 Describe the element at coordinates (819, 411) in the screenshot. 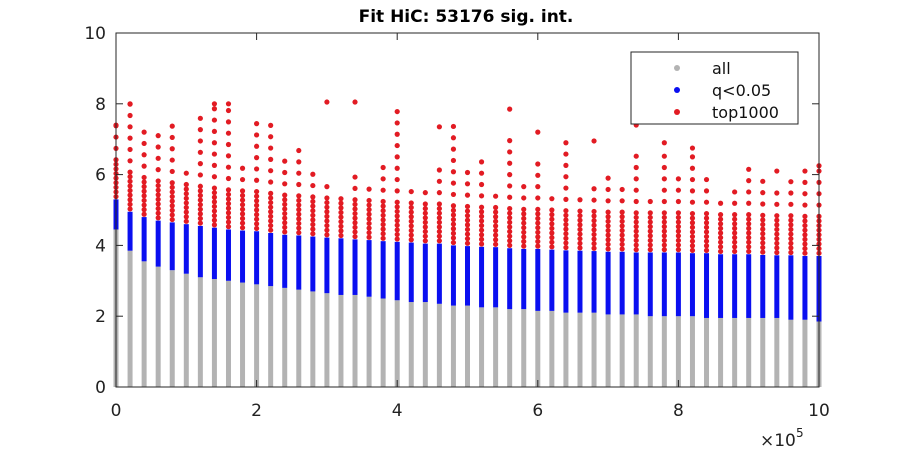

I see `x-tick-label: 10` at that location.